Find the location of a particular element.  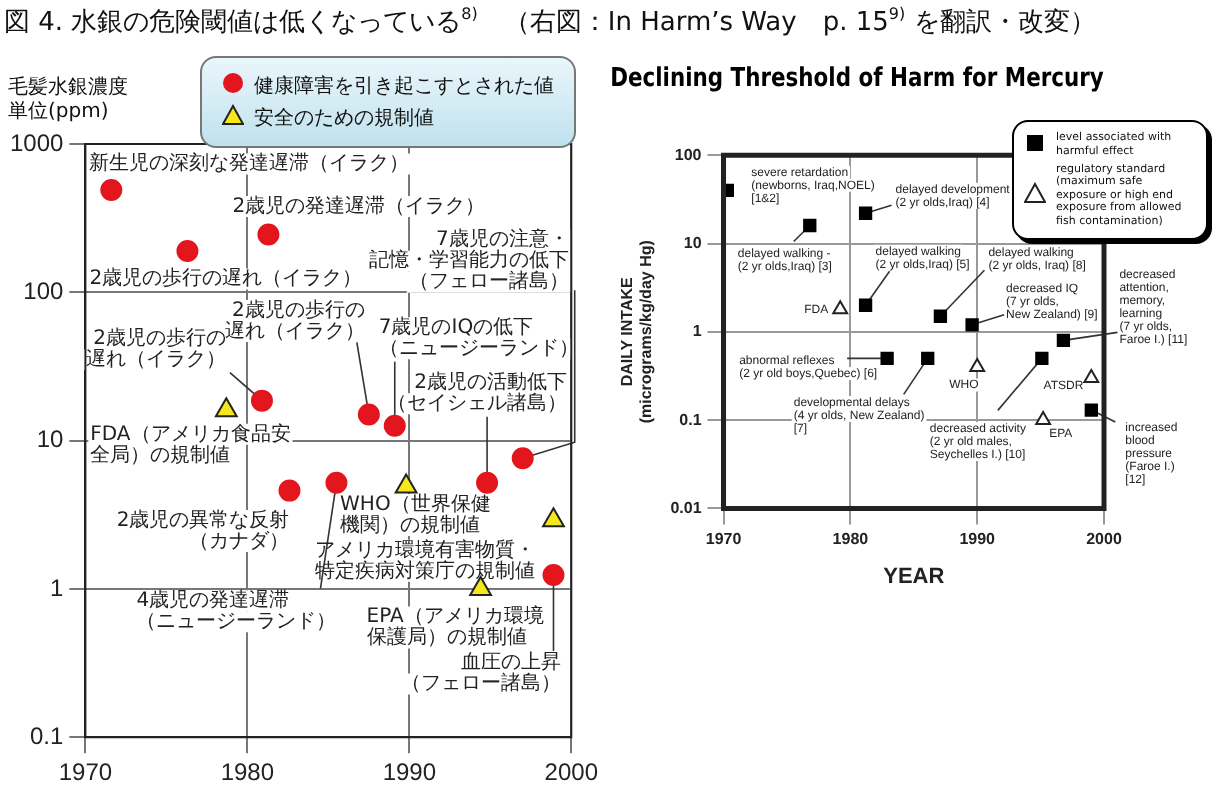

annotation: 血圧の上昇（フェロー諸島） is located at coordinates (481, 673).